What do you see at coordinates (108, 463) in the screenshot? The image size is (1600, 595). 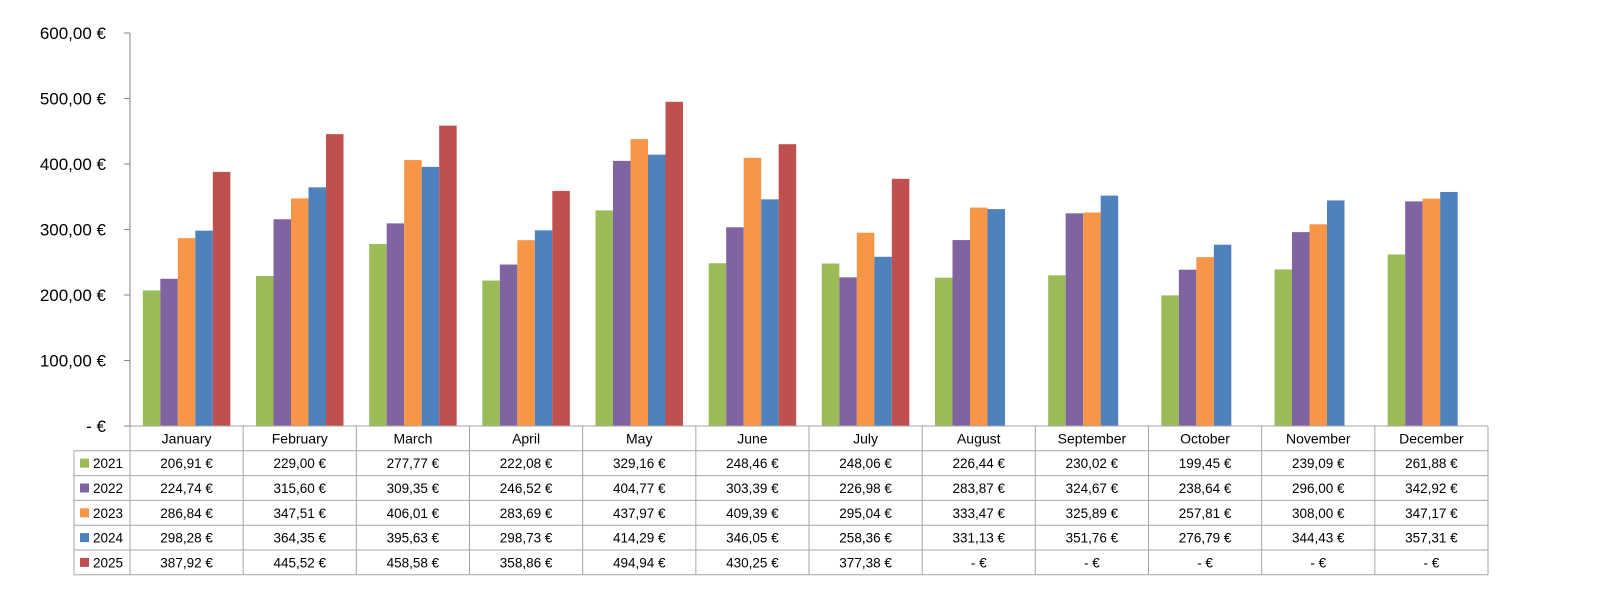 I see `legend-label-2021: 2021` at bounding box center [108, 463].